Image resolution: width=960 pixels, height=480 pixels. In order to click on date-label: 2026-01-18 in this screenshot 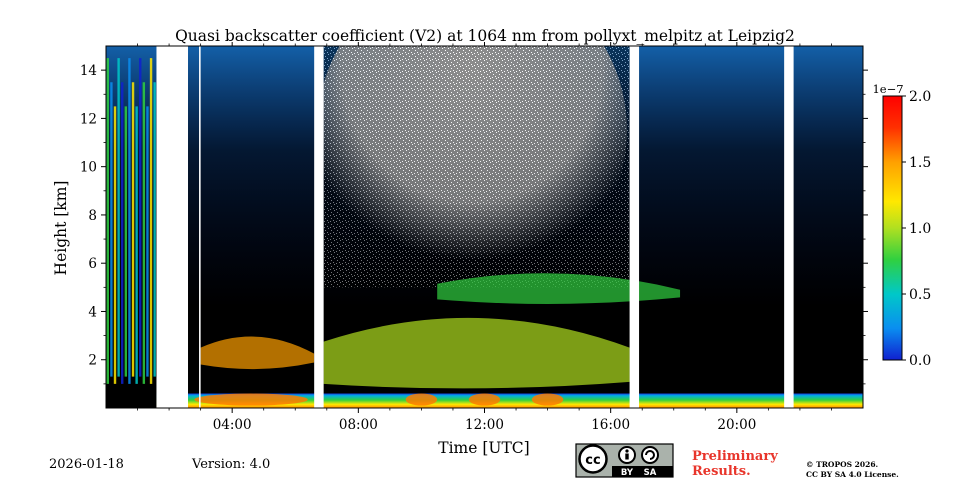, I will do `click(86, 464)`.